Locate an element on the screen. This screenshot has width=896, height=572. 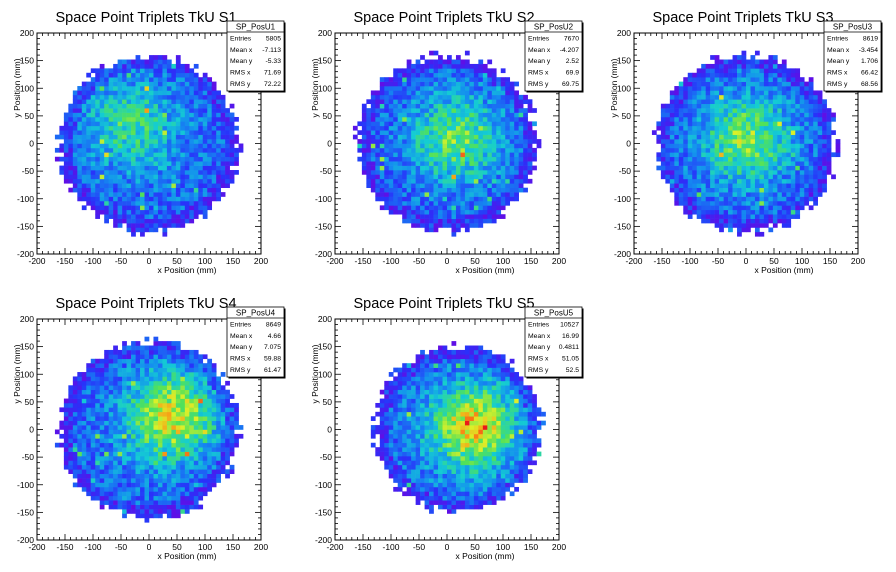
y-tick-label: 200 is located at coordinates (624, 33).